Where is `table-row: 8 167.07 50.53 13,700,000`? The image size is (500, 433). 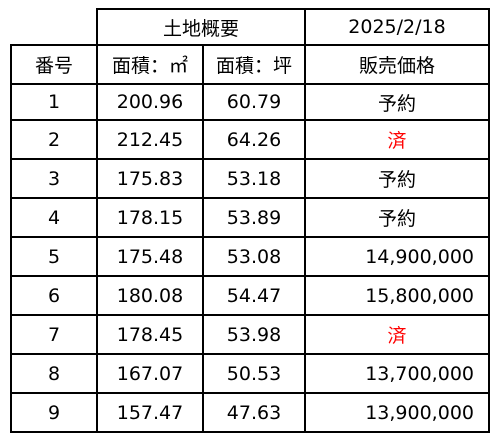
table-row: 8 167.07 50.53 13,700,000 is located at coordinates (250, 373).